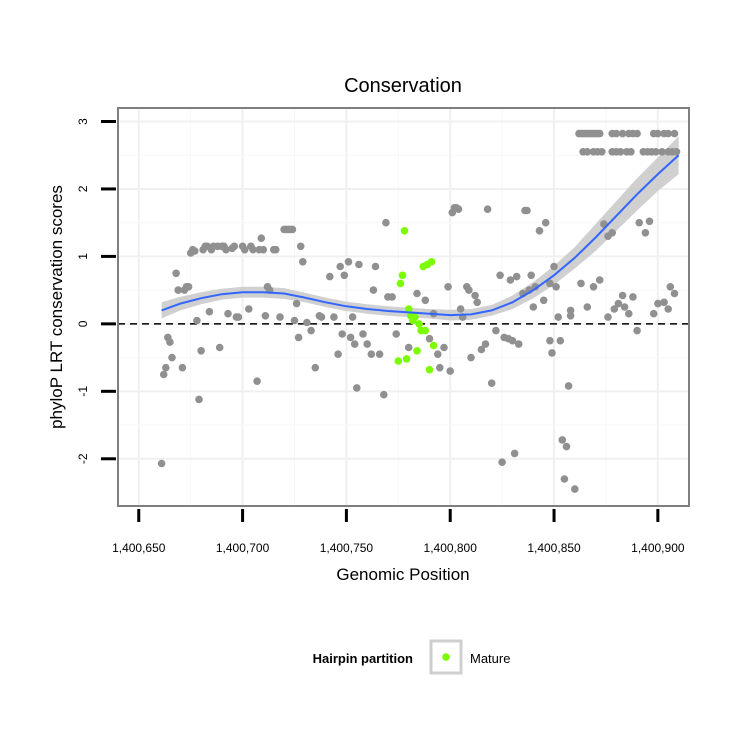  What do you see at coordinates (83, 458) in the screenshot?
I see `y-tick-label: -2` at bounding box center [83, 458].